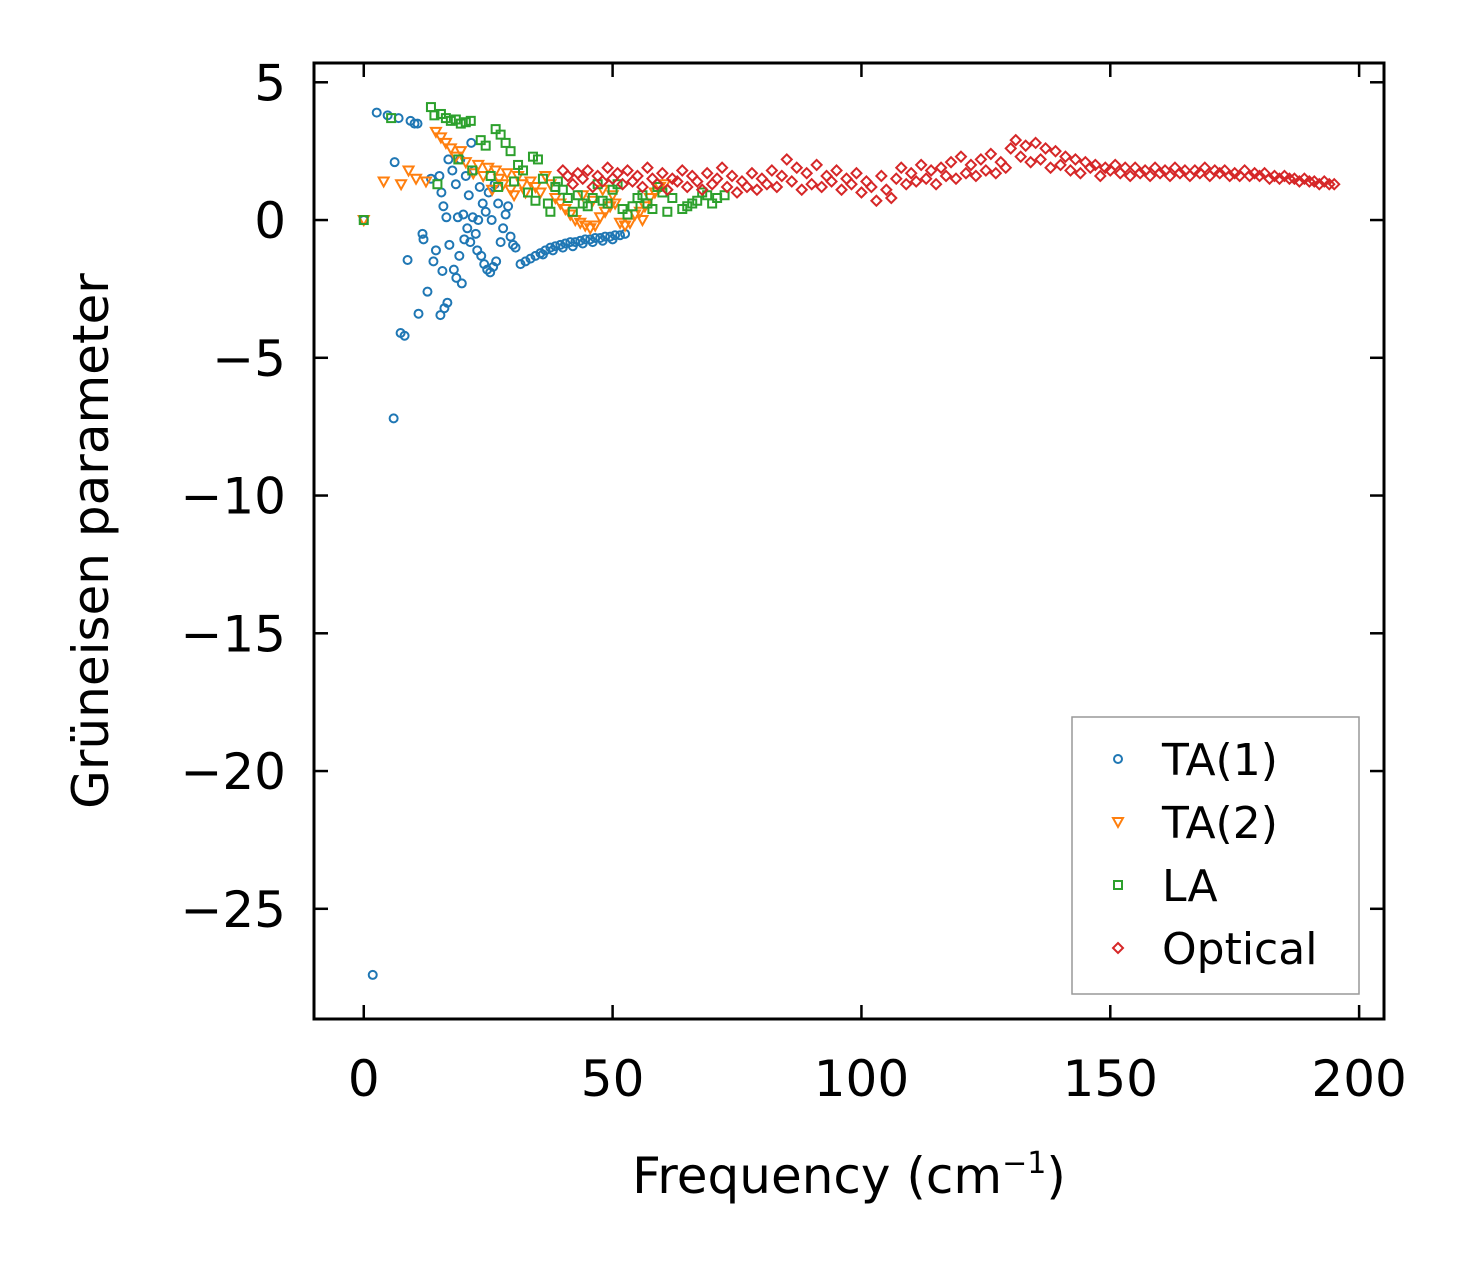 The height and width of the screenshot is (1267, 1474). I want to click on y-tick-label: −10, so click(233, 497).